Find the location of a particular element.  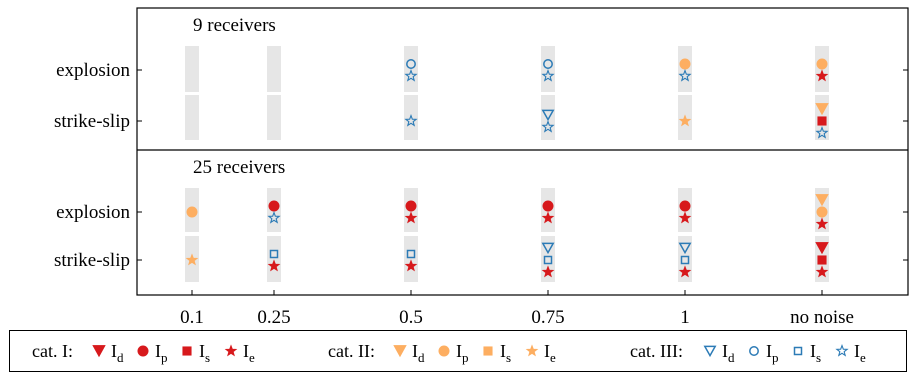

x-tick-label: 0.25 is located at coordinates (273, 317).